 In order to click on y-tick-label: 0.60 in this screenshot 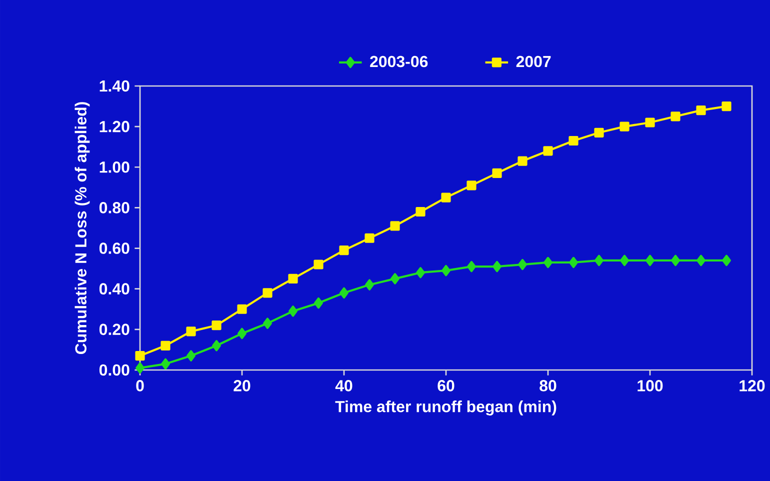, I will do `click(114, 248)`.